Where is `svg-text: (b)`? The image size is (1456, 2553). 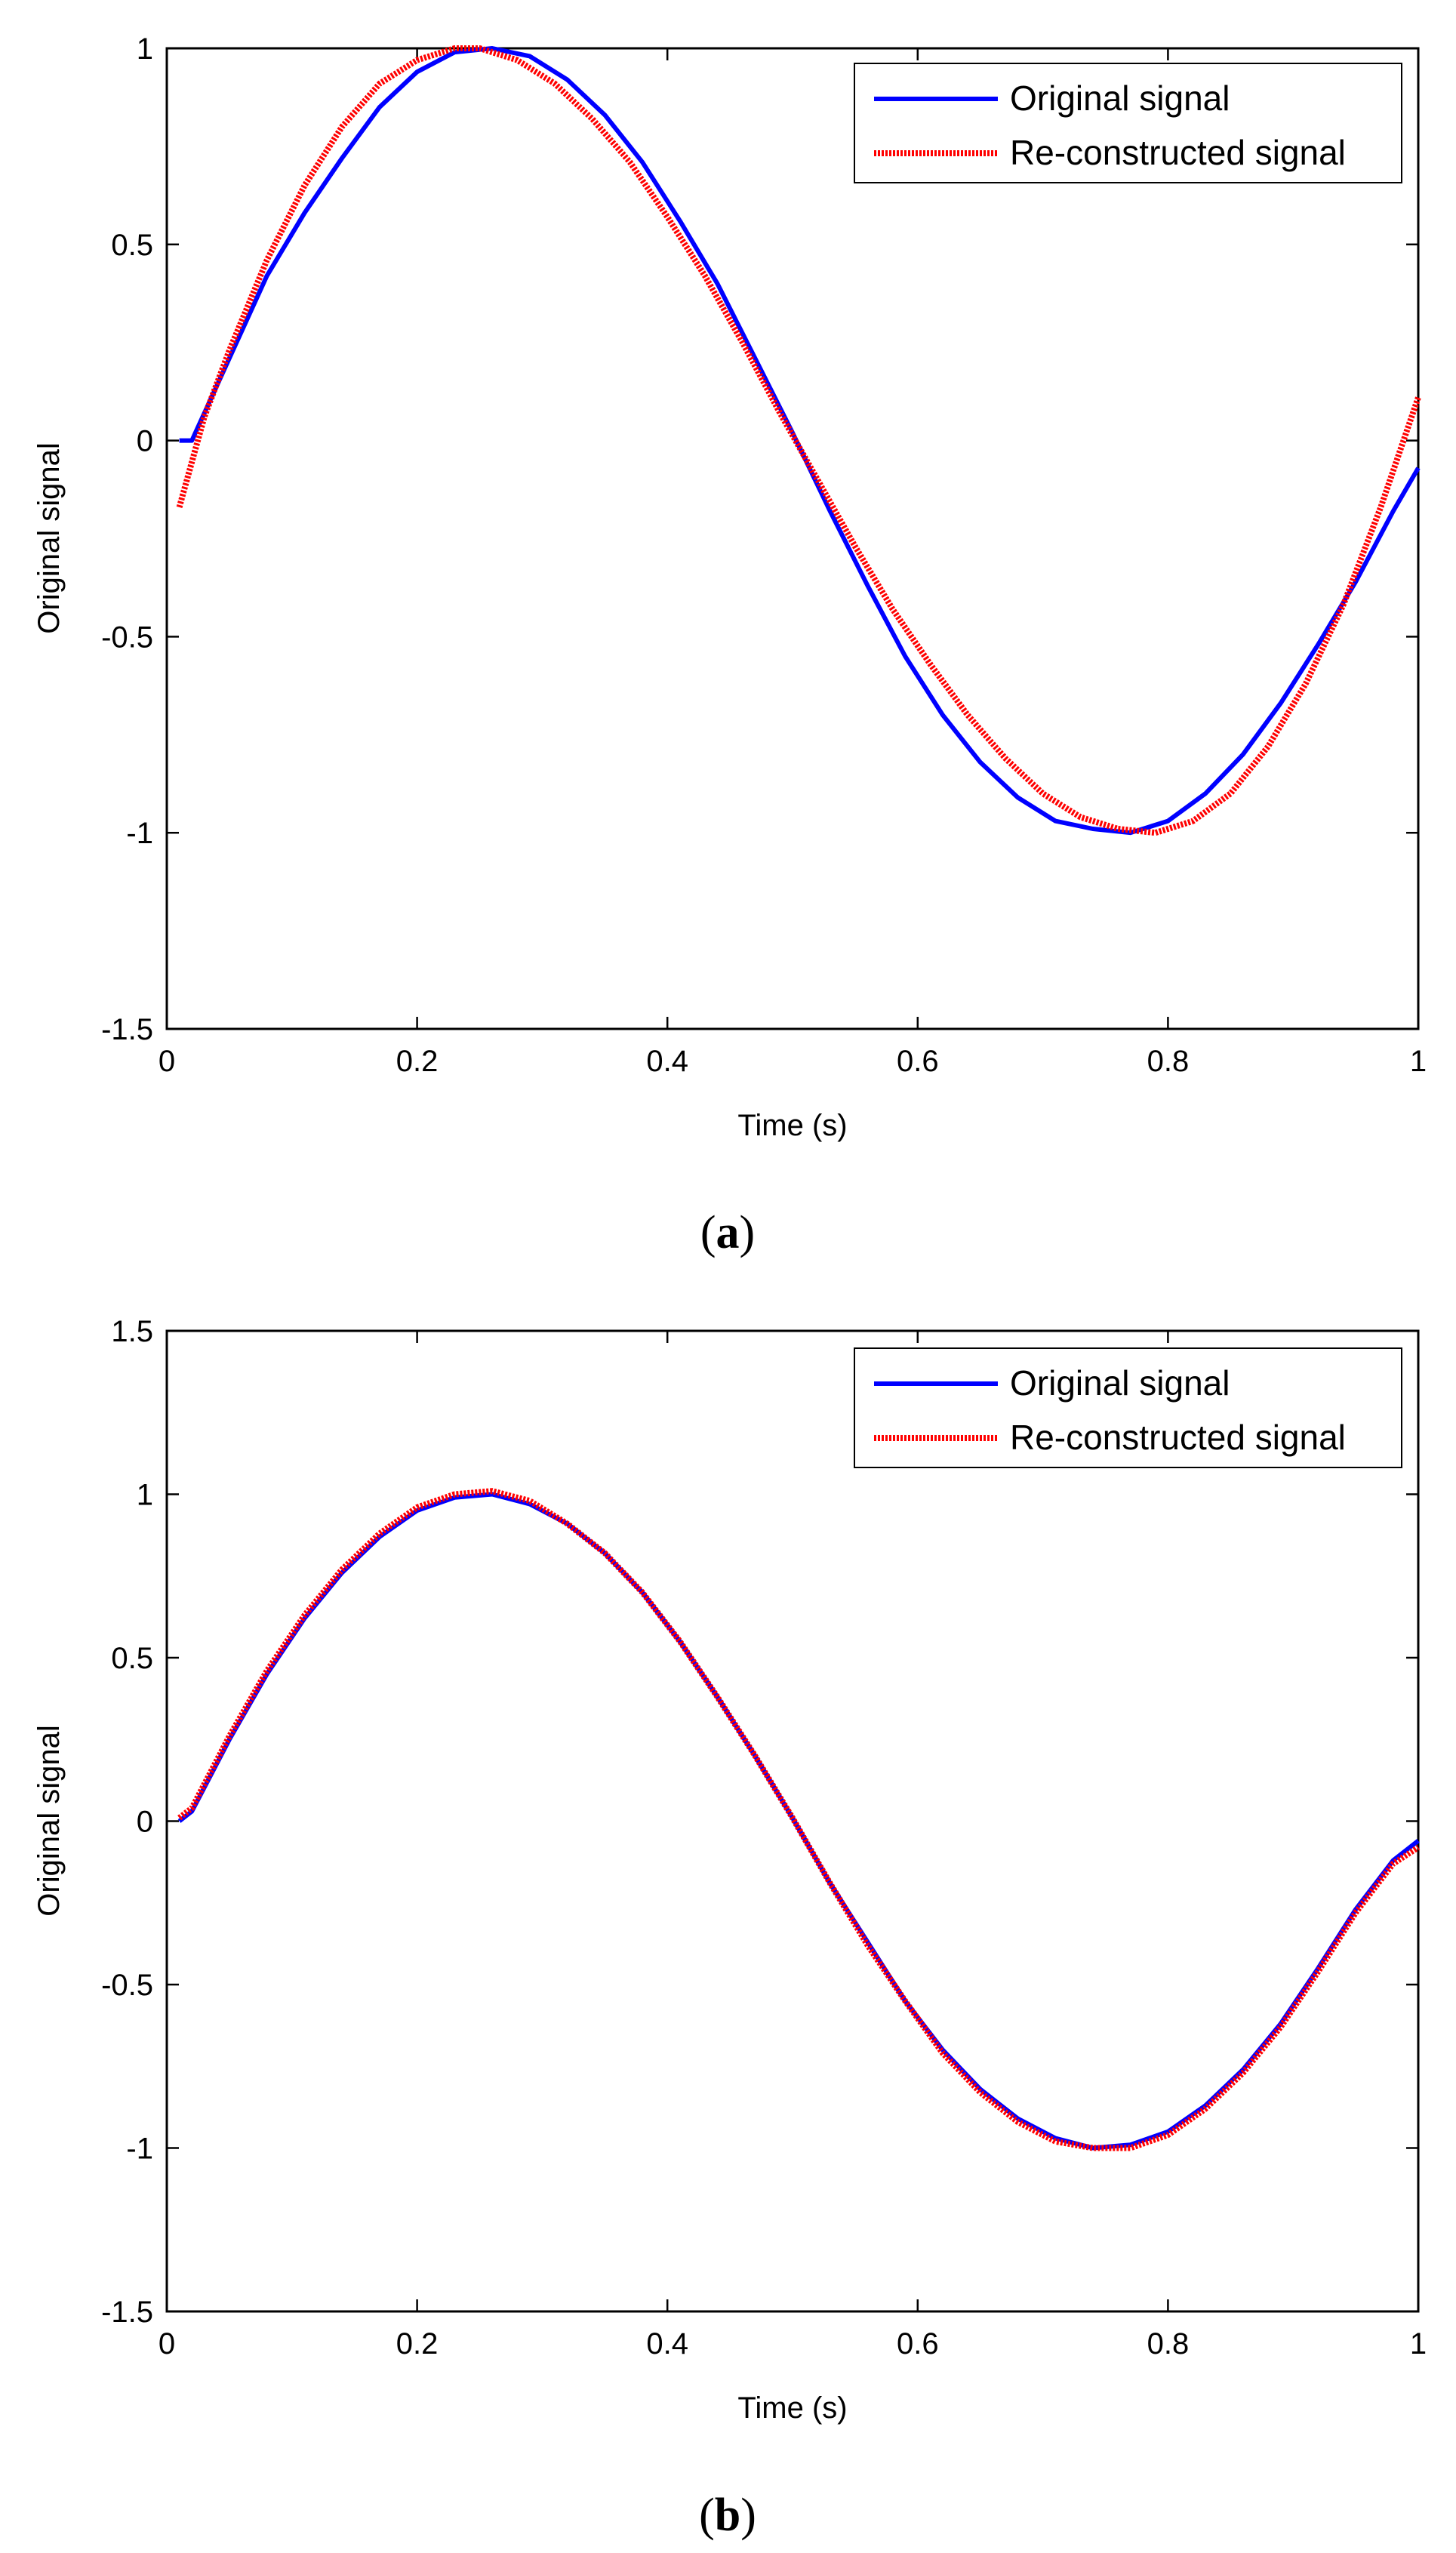
svg-text: (b) is located at coordinates (727, 2515).